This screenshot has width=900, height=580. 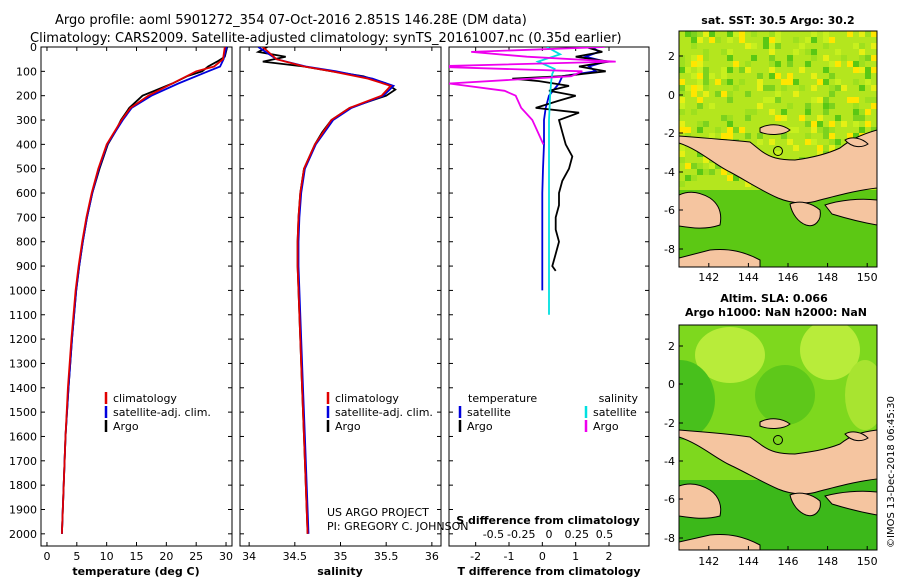 I want to click on difference-x-tick-label: -1, so click(x=509, y=556).